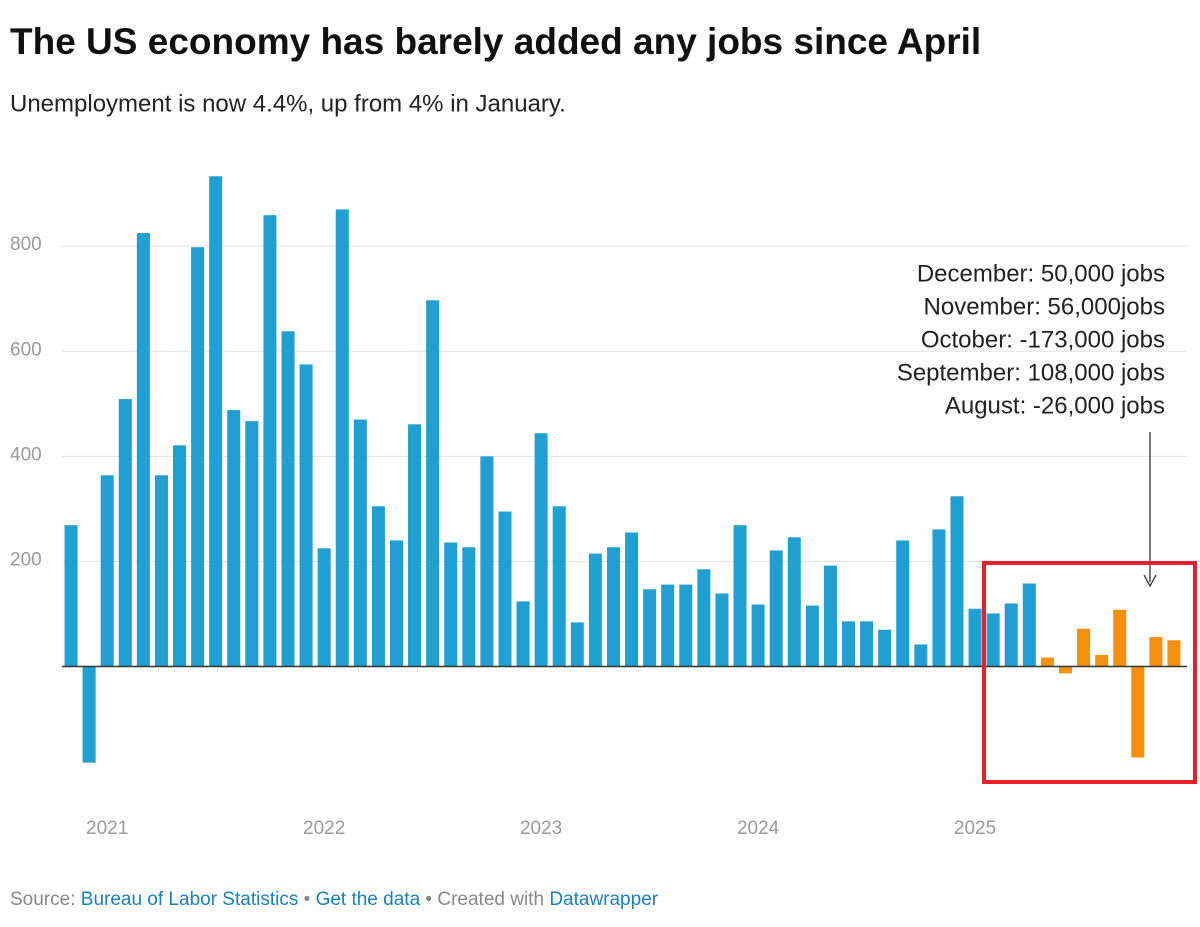  I want to click on y-tick-label: 600, so click(26, 349).